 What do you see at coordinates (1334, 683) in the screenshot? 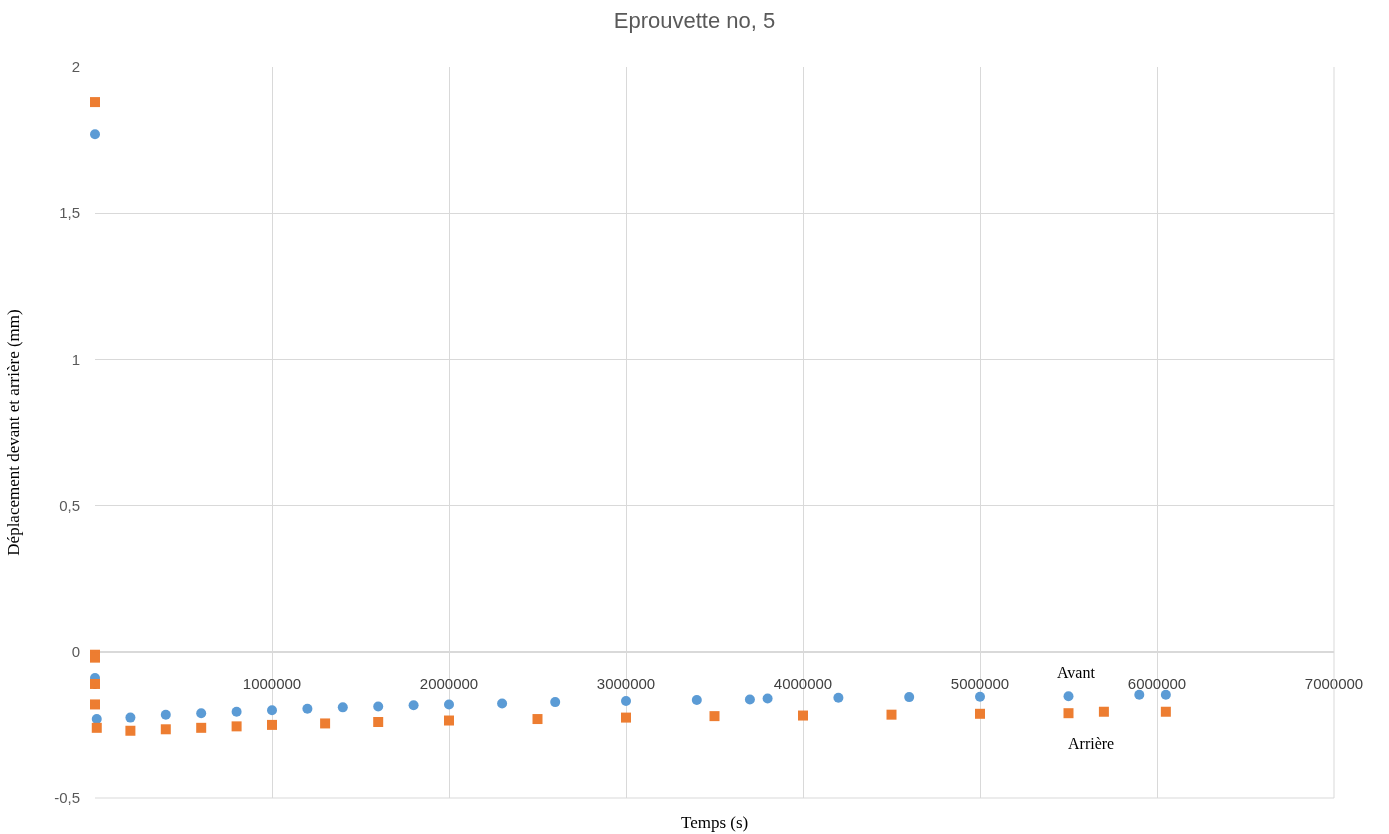
I see `x-tick-label: 7000000` at bounding box center [1334, 683].